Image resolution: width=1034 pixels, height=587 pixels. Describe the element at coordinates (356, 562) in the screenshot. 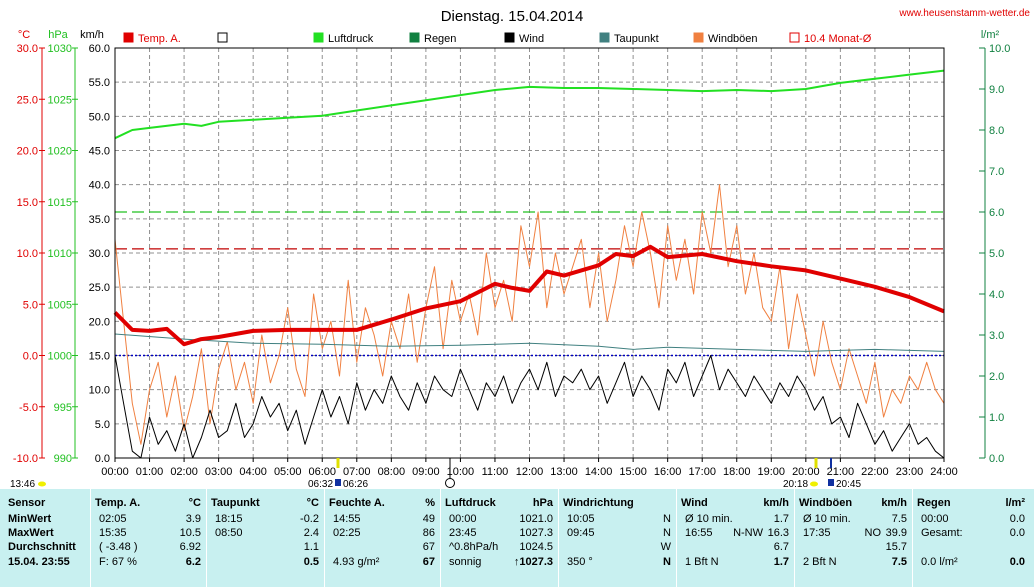

I see `table-cell: 4.93 g/m²` at that location.